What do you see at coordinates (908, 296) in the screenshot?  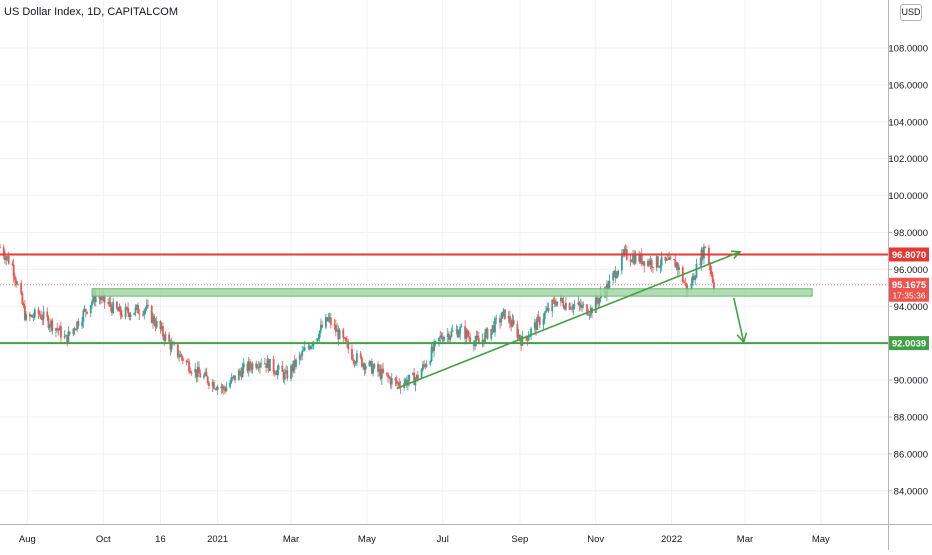 I see `countdown-timer: 17:35:36` at bounding box center [908, 296].